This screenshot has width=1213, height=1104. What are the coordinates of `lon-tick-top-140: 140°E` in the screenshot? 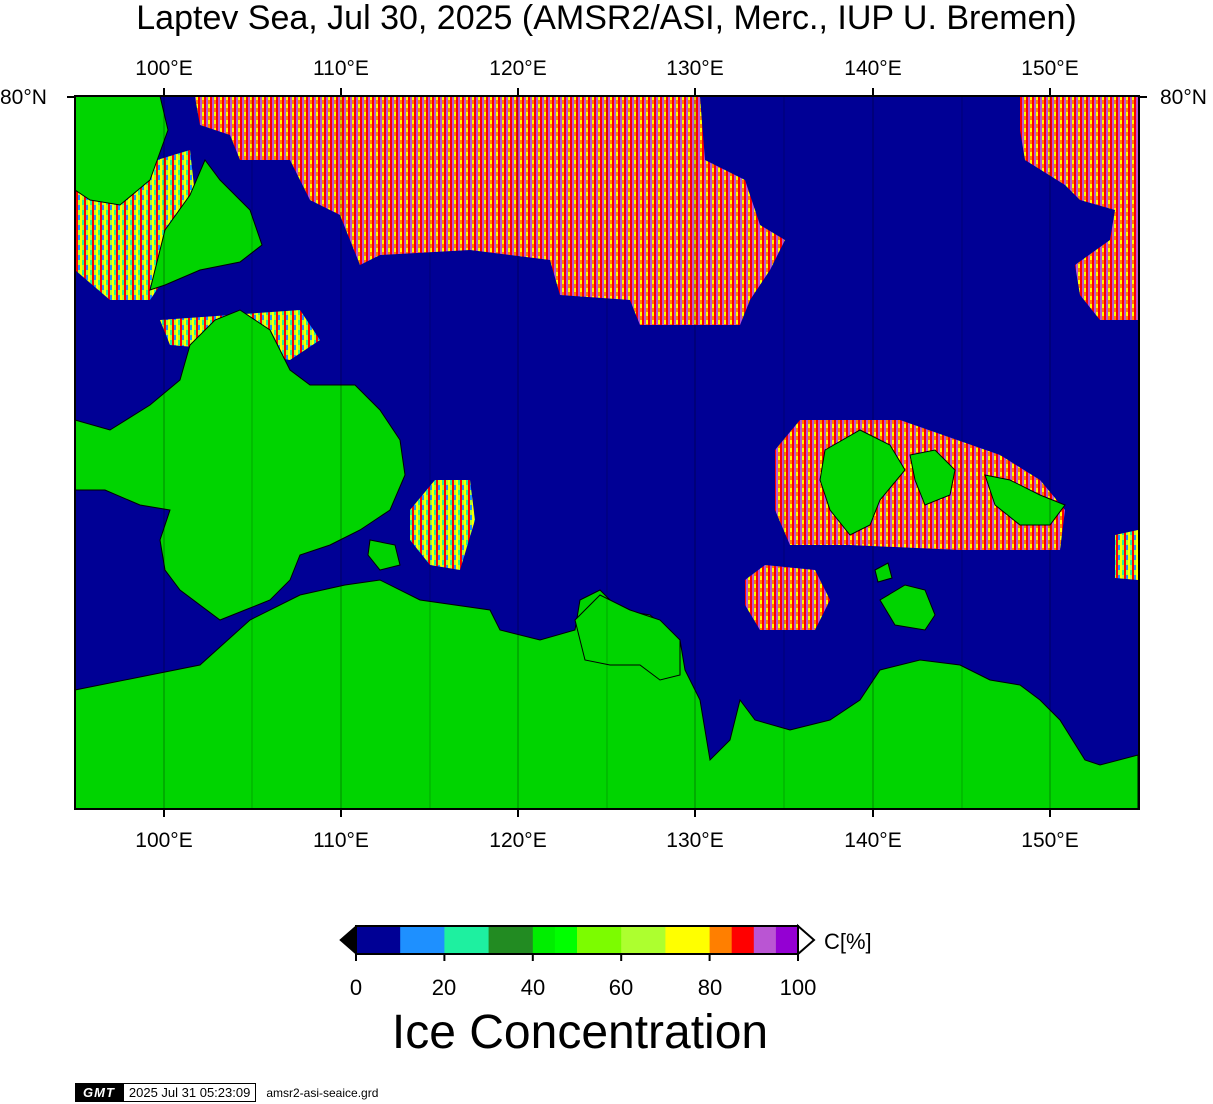 It's located at (873, 68).